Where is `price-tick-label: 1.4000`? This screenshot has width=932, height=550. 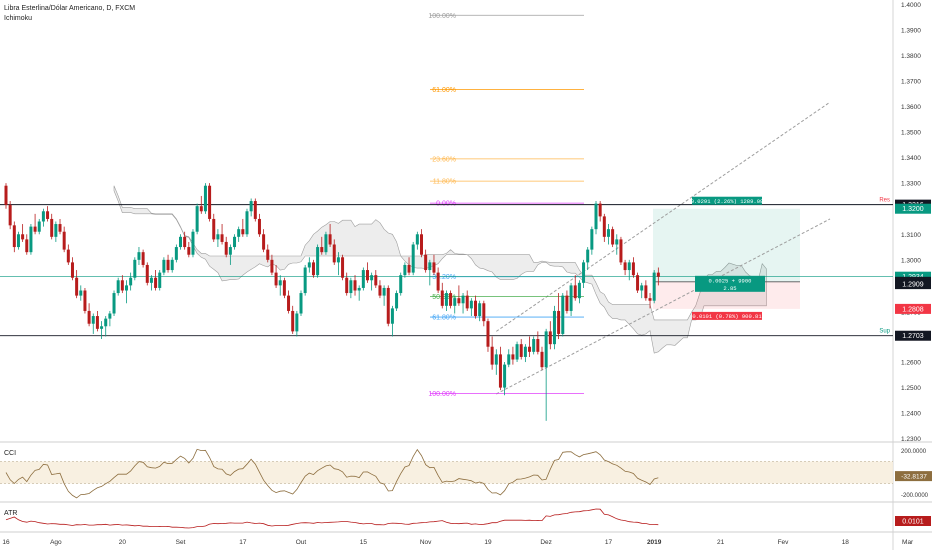 price-tick-label: 1.4000 is located at coordinates (911, 5).